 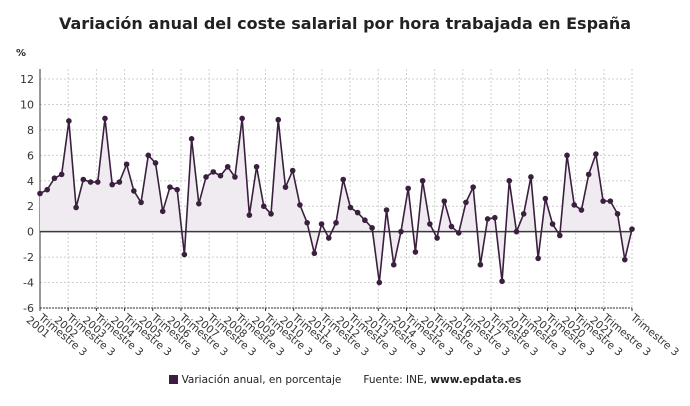 What do you see at coordinates (56, 337) in the screenshot?
I see `x-tick-label: Trimestre 32001` at bounding box center [56, 337].